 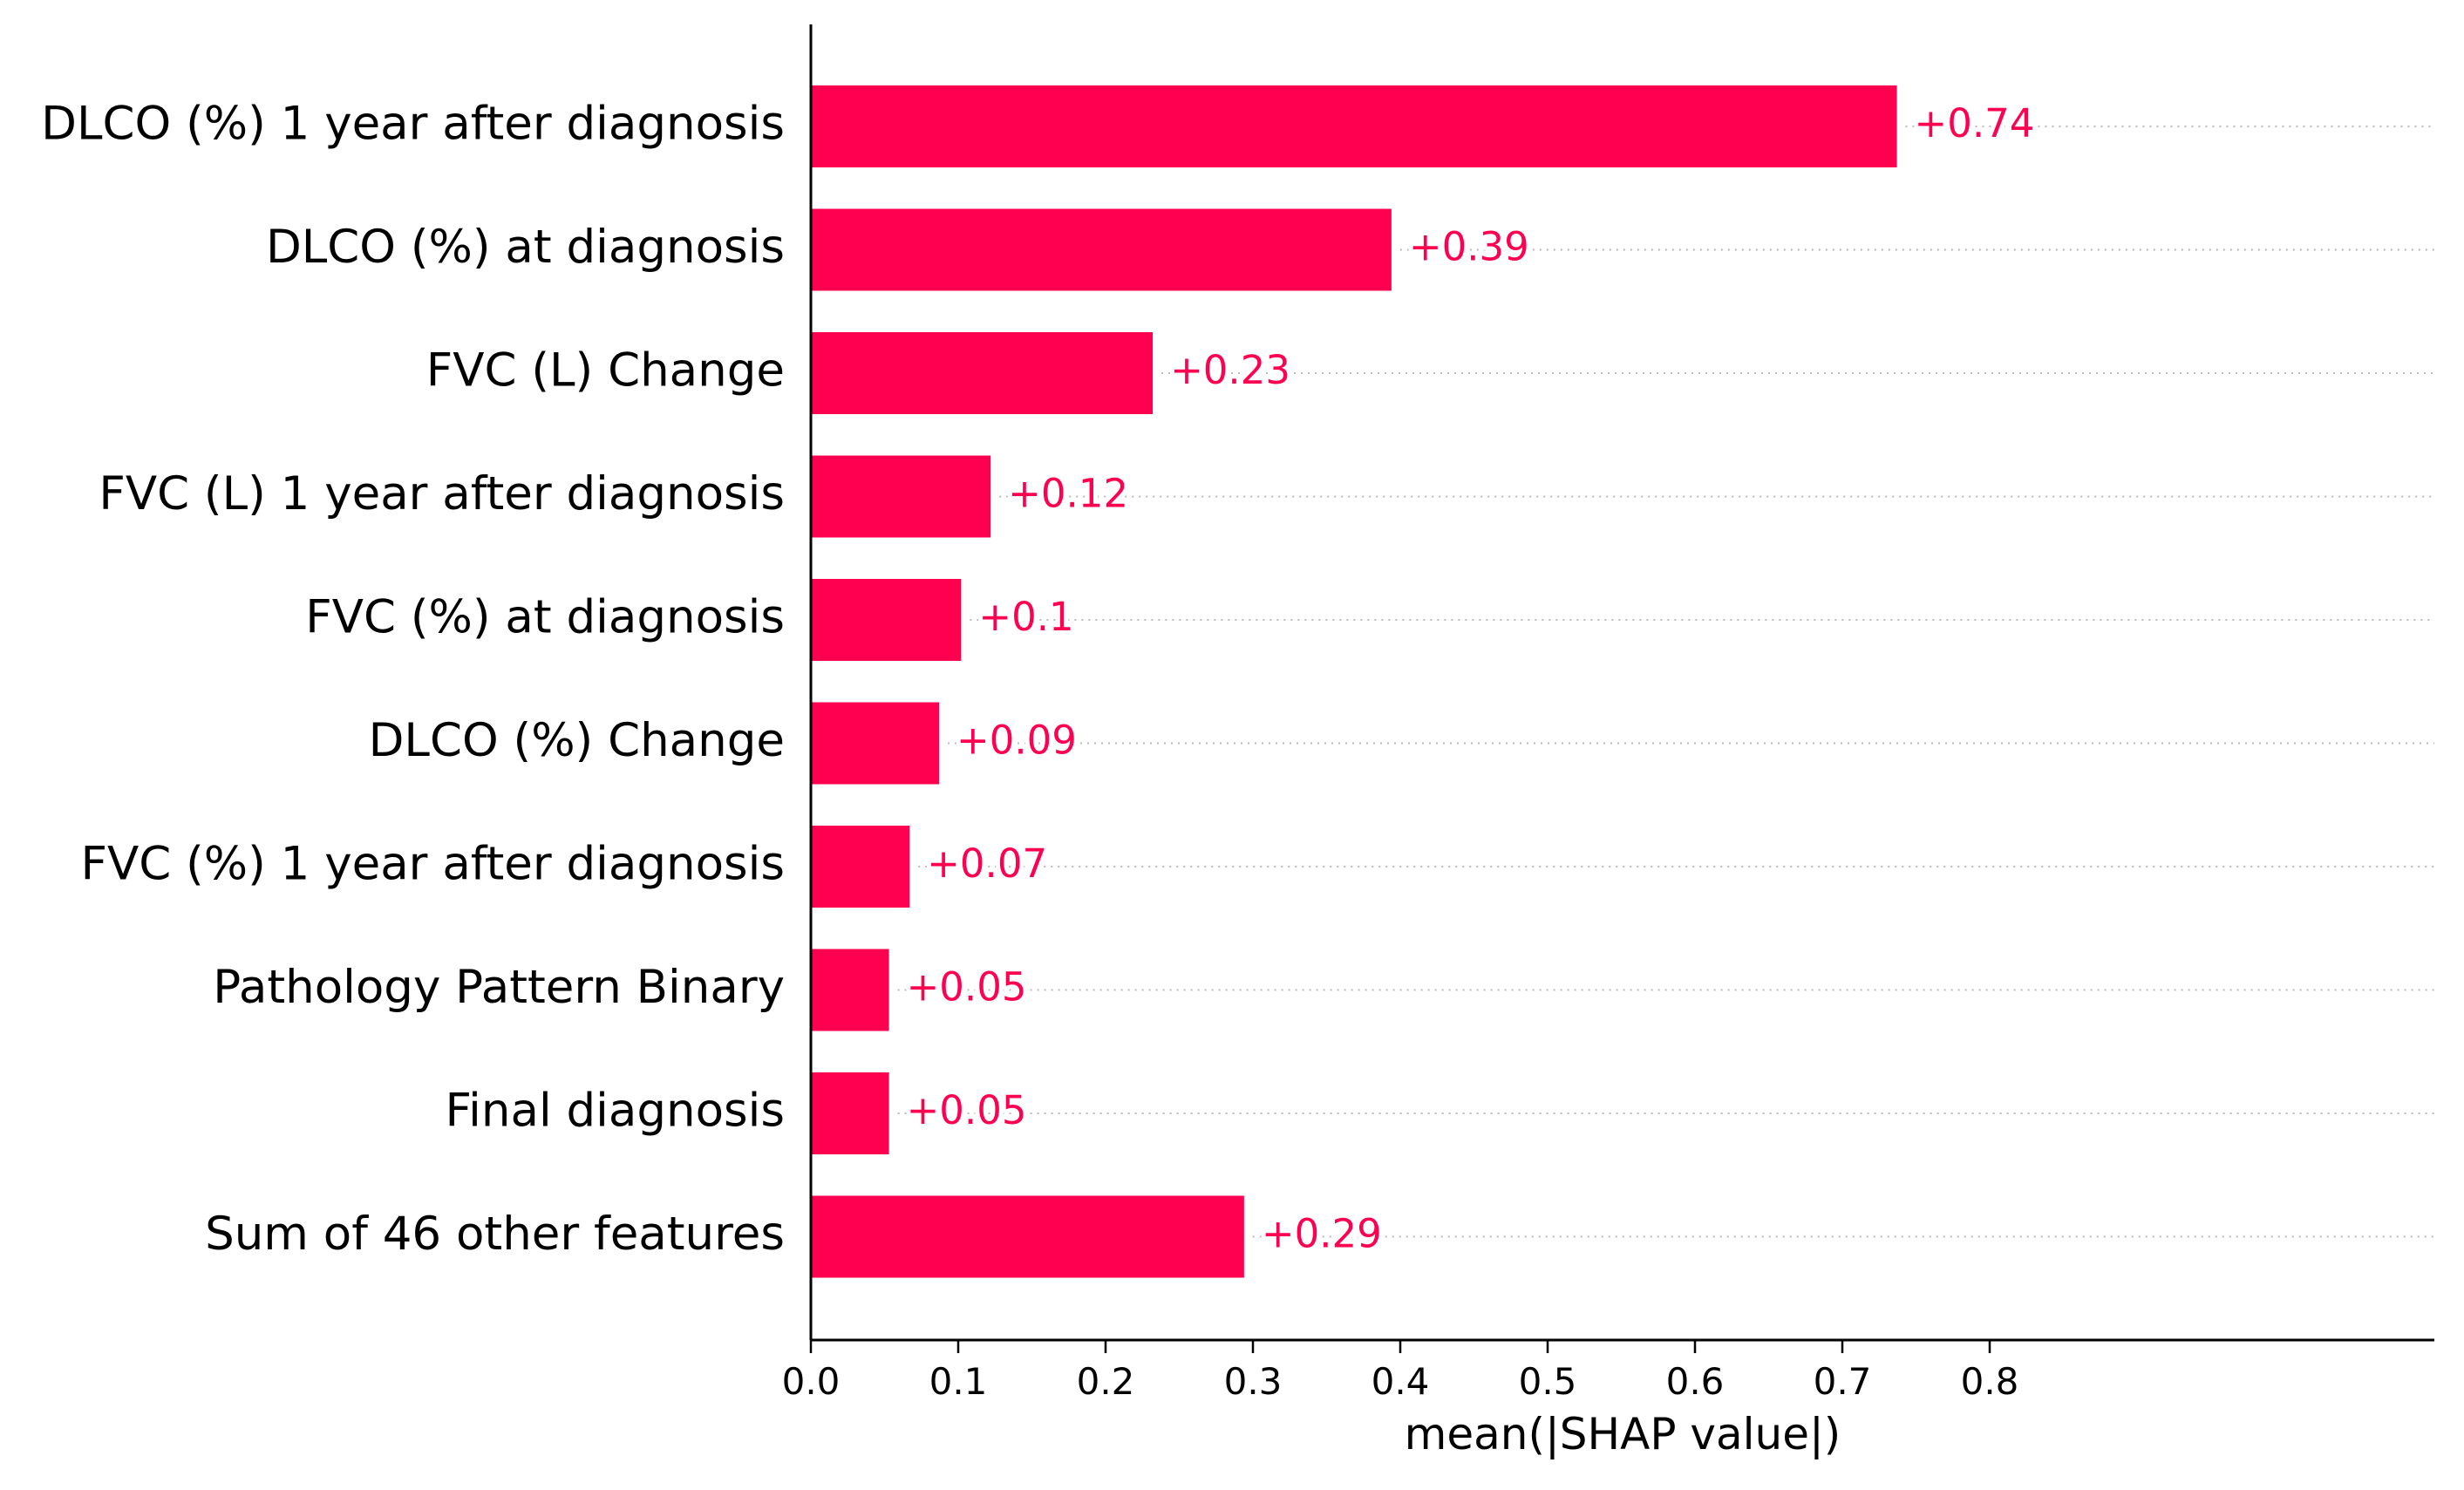 What do you see at coordinates (1017, 741) in the screenshot?
I see `bar-value-label: +0.09` at bounding box center [1017, 741].